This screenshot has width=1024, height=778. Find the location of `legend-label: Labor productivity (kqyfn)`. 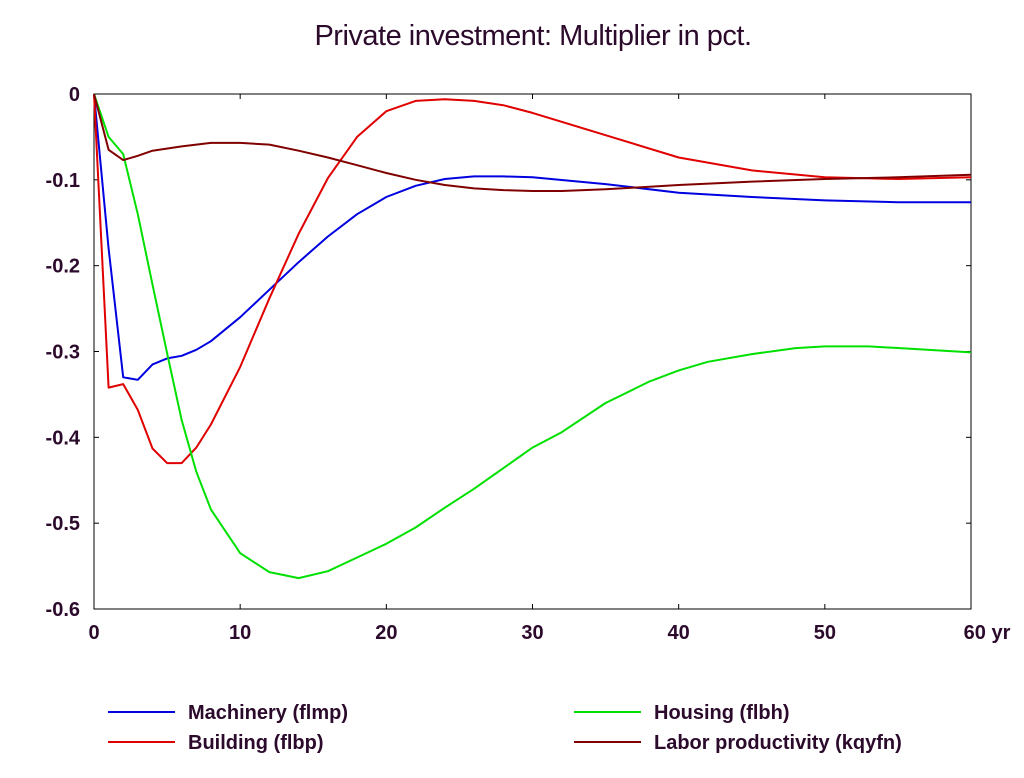

legend-label: Labor productivity (kqyfn) is located at coordinates (778, 743).